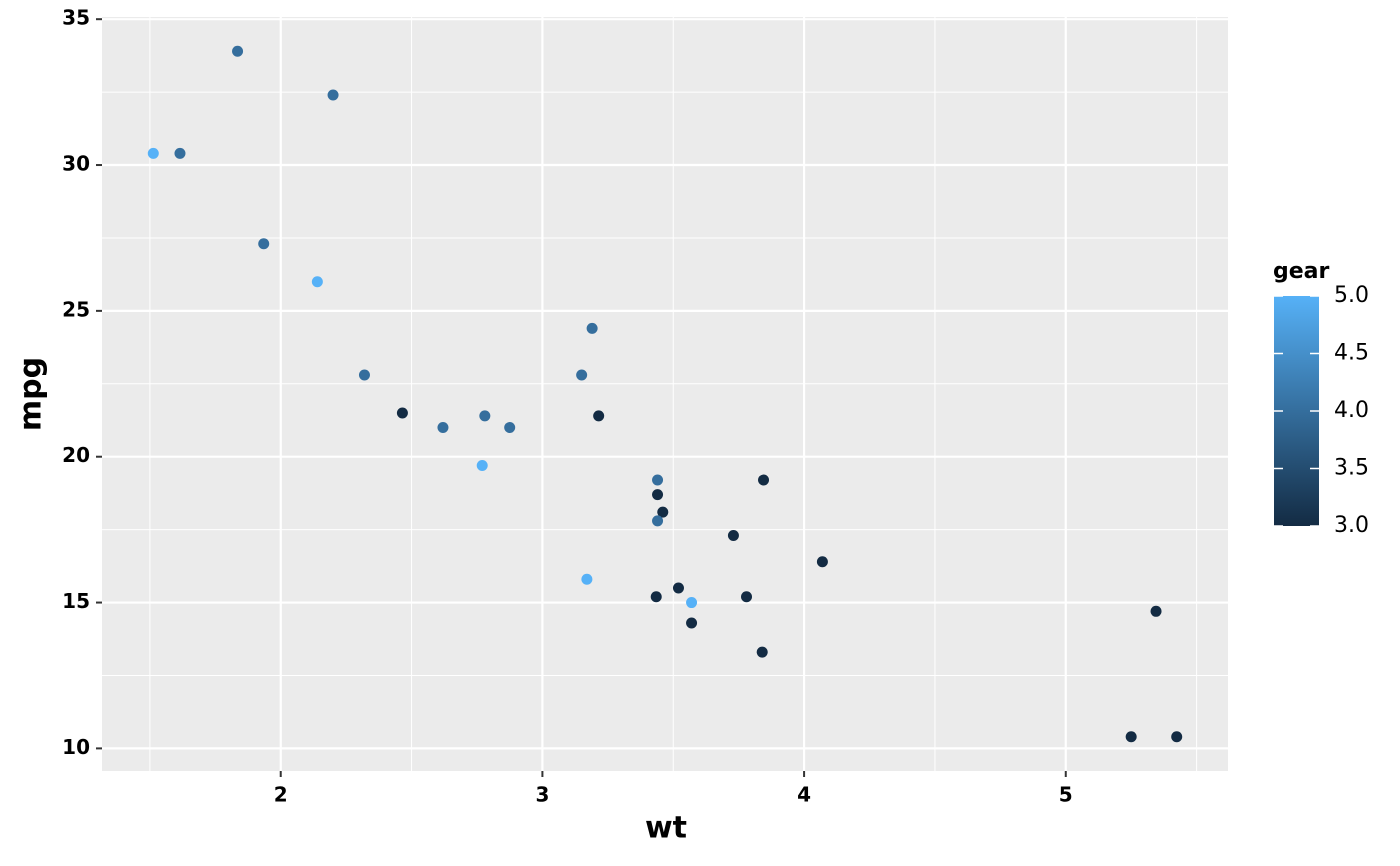  I want to click on y-tick-label: 35, so click(76, 18).